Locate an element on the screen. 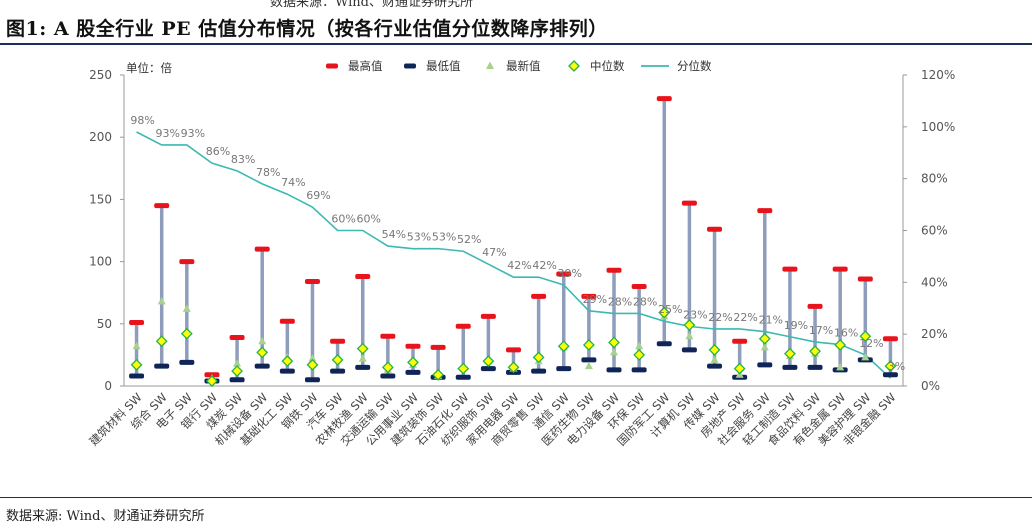 This screenshot has height=528, width=1032. percentile-data-label: 78% is located at coordinates (268, 172).